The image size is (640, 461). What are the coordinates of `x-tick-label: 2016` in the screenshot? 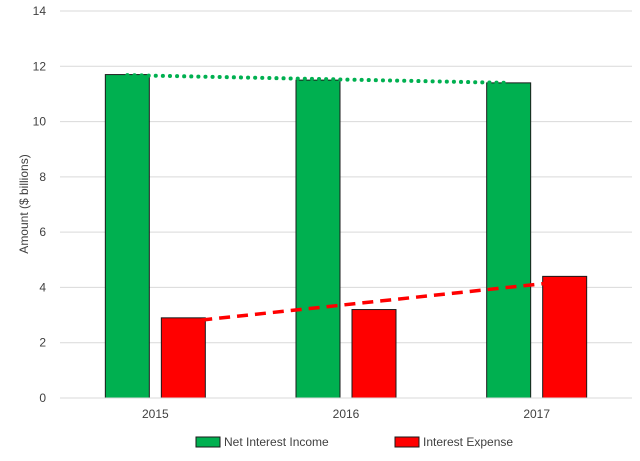 It's located at (346, 414).